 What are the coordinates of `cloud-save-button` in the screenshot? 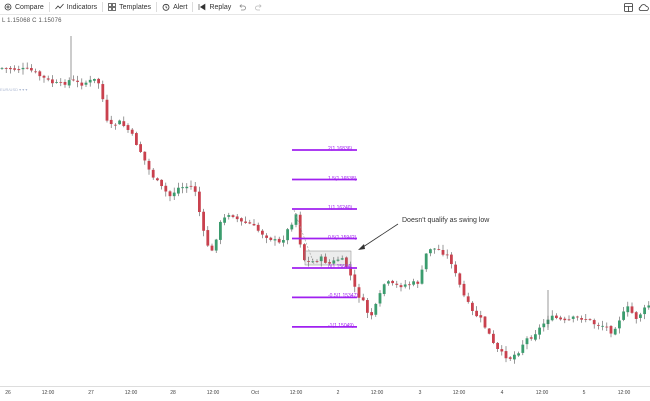 It's located at (643, 7).